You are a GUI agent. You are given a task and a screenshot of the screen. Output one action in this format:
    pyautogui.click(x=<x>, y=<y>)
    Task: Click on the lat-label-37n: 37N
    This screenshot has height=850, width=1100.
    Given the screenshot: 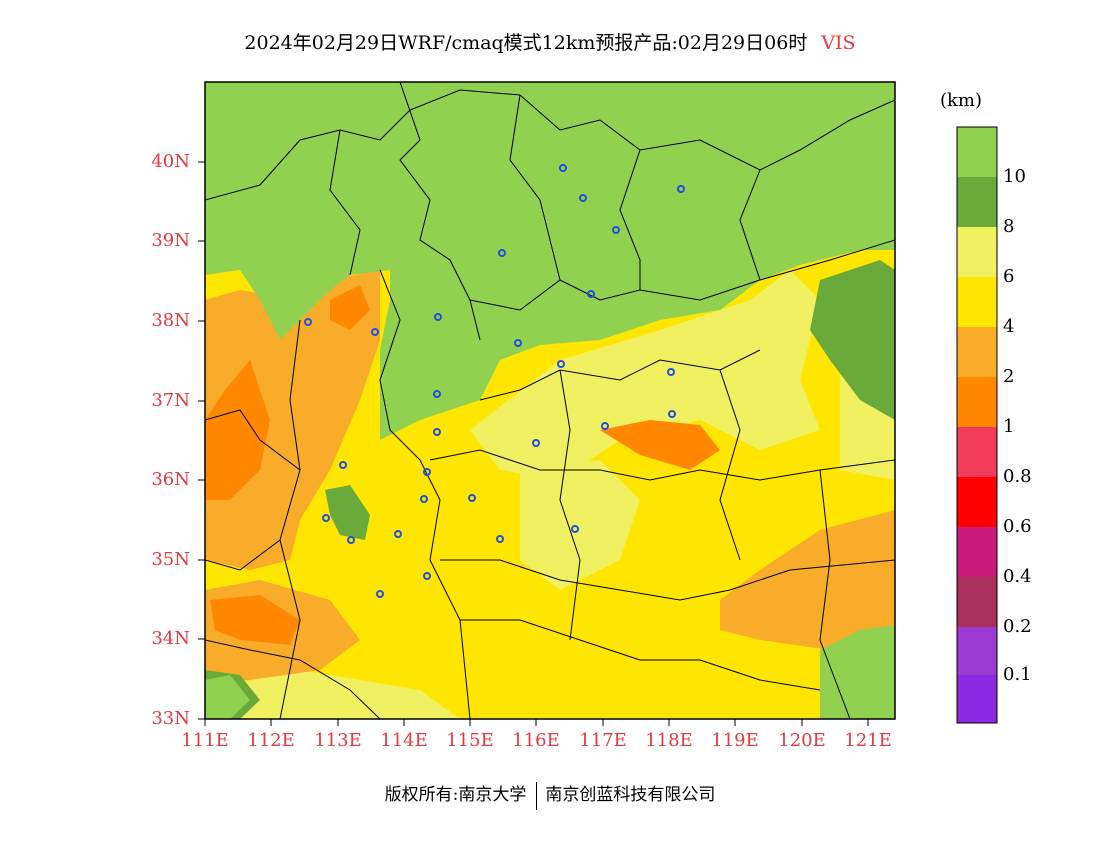 What is the action you would take?
    pyautogui.click(x=170, y=400)
    